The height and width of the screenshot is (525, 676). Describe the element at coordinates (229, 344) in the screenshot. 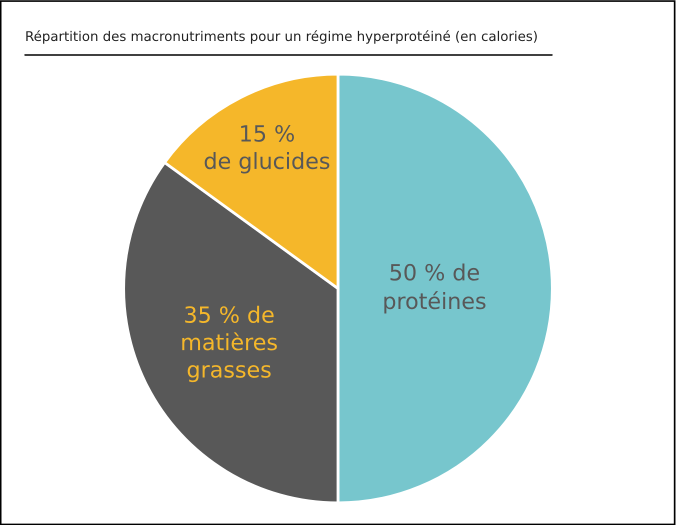

I see `slice-label: 35 % de matières grasses` at that location.